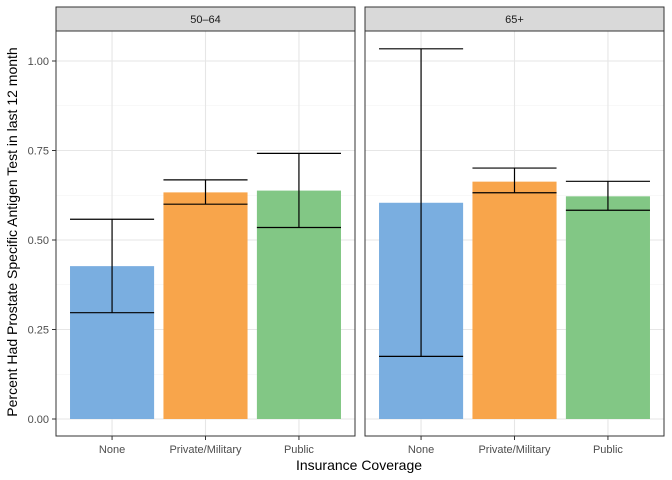 This screenshot has width=672, height=480. What do you see at coordinates (38, 152) in the screenshot?
I see `y-tick-label: 0.75` at bounding box center [38, 152].